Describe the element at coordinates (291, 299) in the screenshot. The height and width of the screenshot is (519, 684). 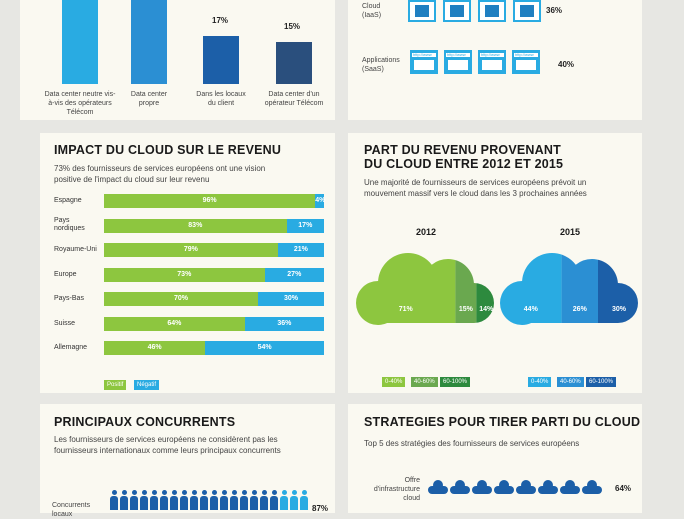
I see `bar-negative: 30%` at that location.